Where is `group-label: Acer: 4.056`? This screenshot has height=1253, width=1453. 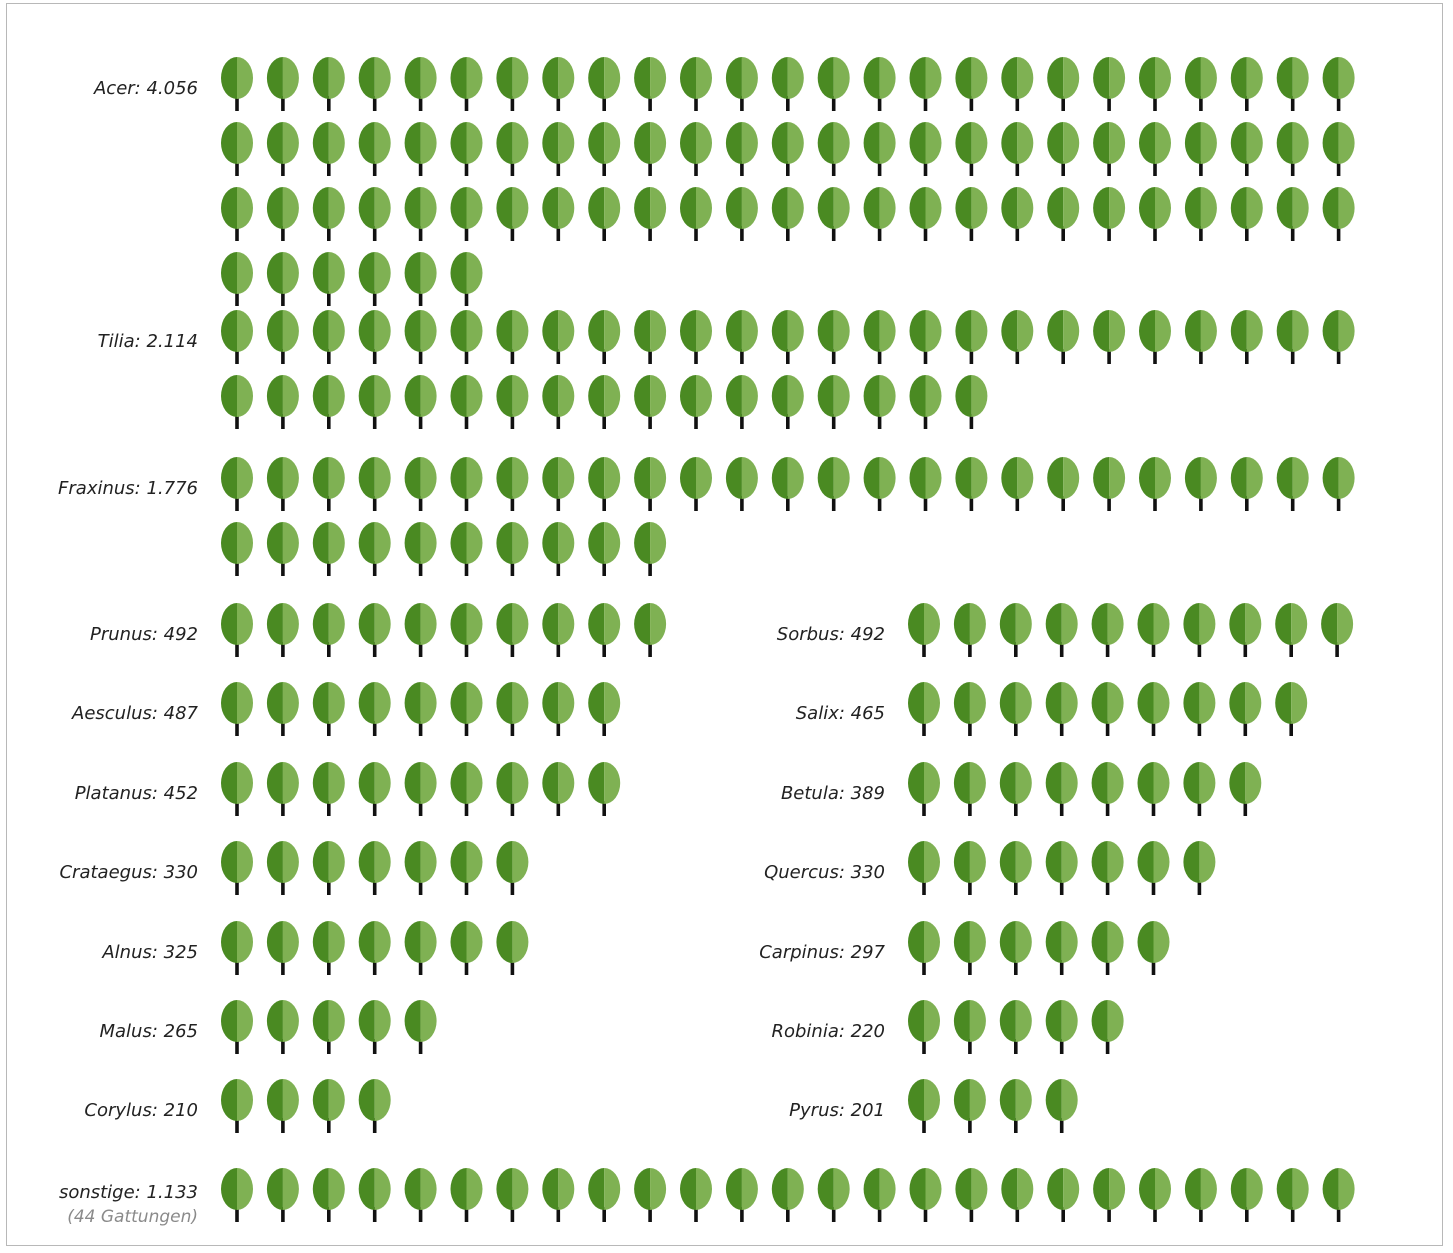
group-label: Acer: 4.056 is located at coordinates (145, 88).